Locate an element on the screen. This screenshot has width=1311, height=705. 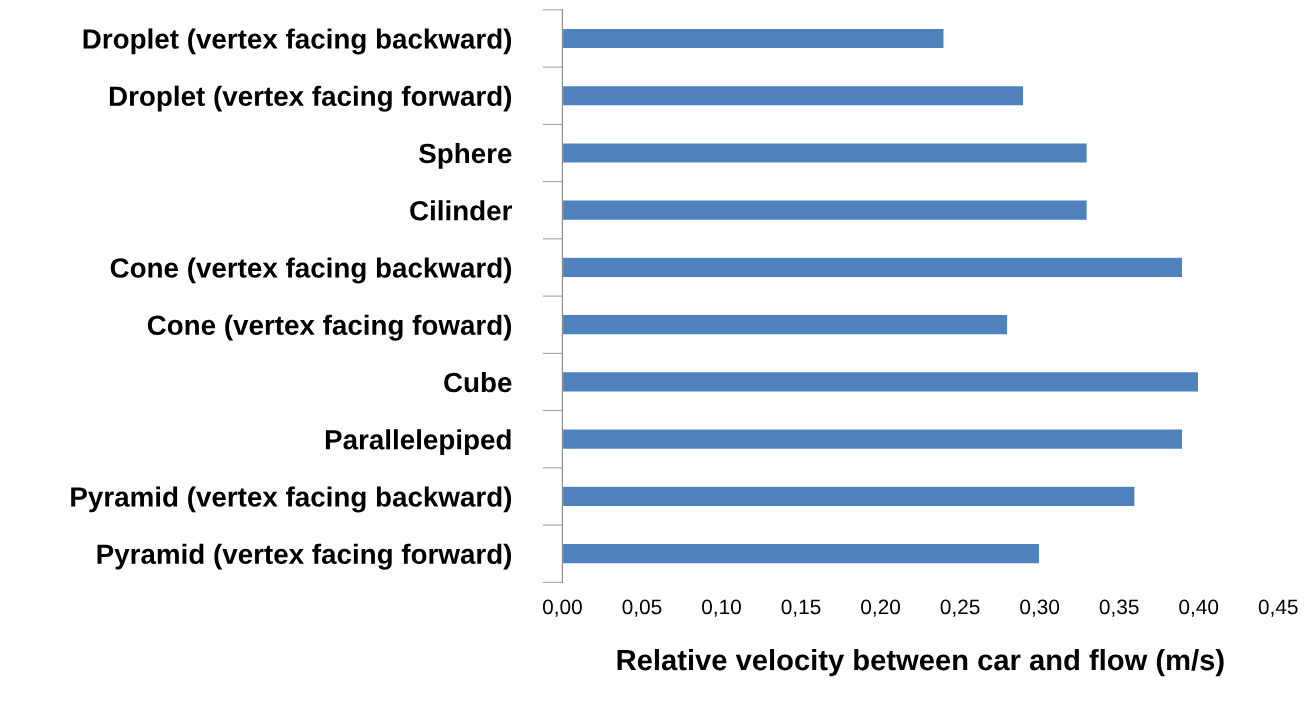
y-tick-label: Cone (vertex facing backward) is located at coordinates (311, 270).